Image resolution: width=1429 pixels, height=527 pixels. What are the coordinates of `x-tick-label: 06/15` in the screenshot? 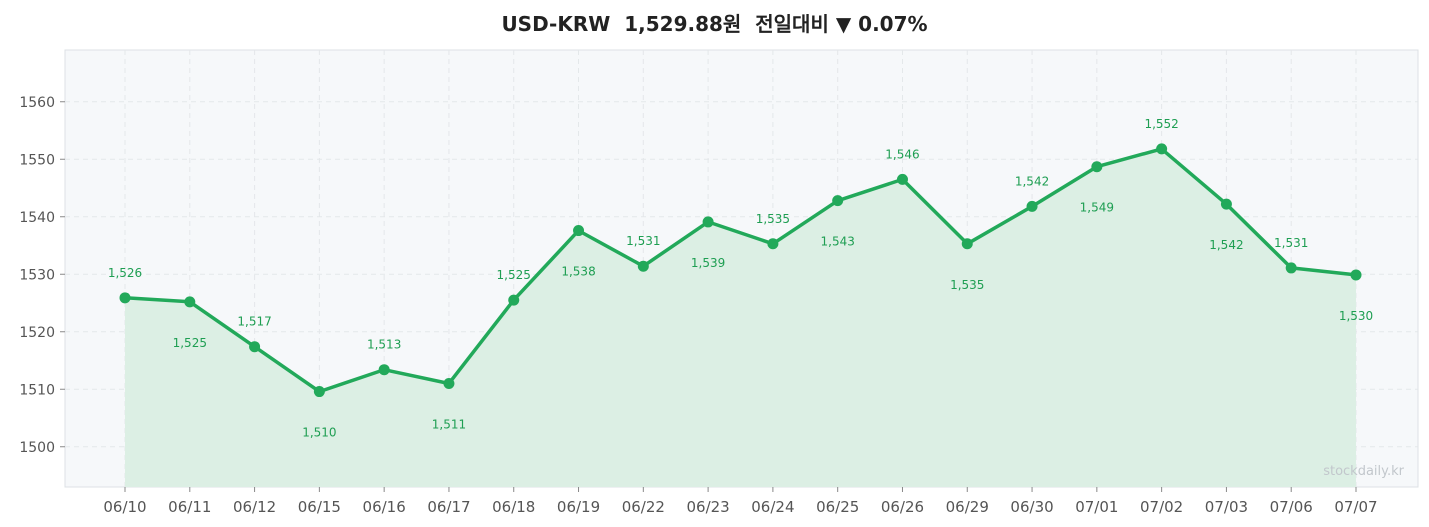 It's located at (319, 507).